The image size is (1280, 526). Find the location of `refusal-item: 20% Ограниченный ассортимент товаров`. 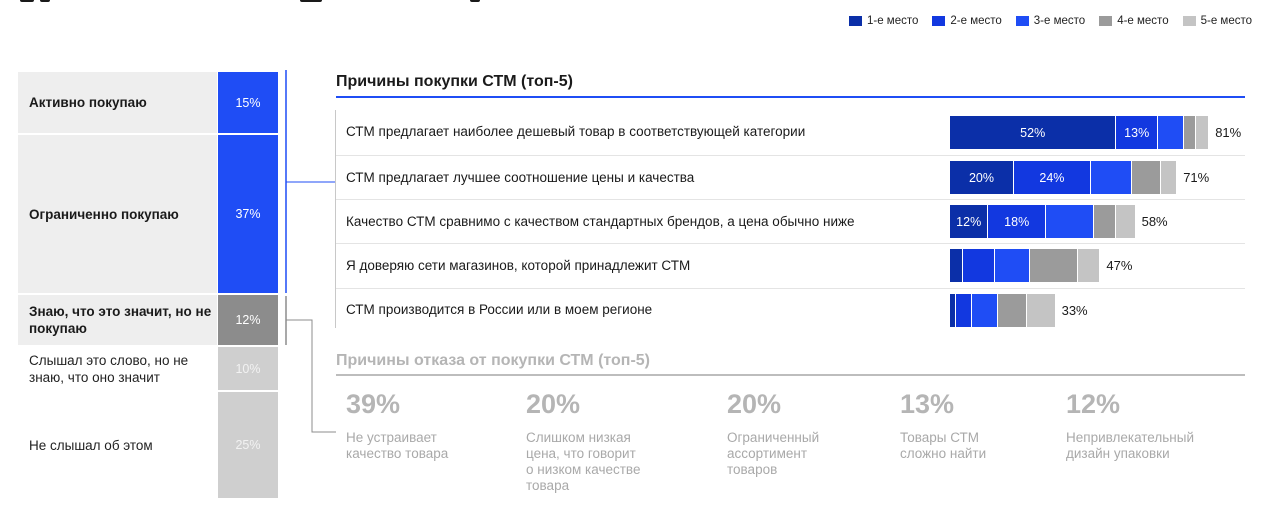

refusal-item: 20% Ограниченный ассортимент товаров is located at coordinates (807, 433).